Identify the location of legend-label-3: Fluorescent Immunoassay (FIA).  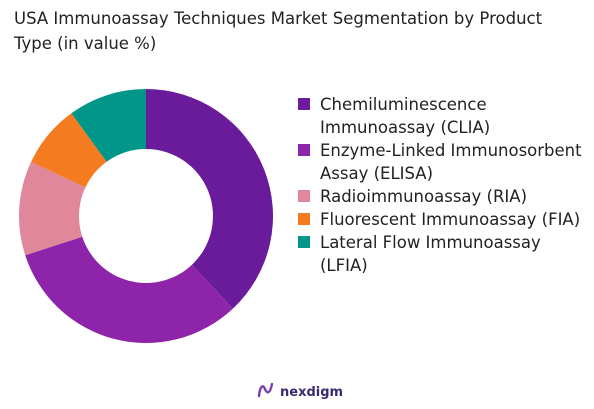
(450, 219).